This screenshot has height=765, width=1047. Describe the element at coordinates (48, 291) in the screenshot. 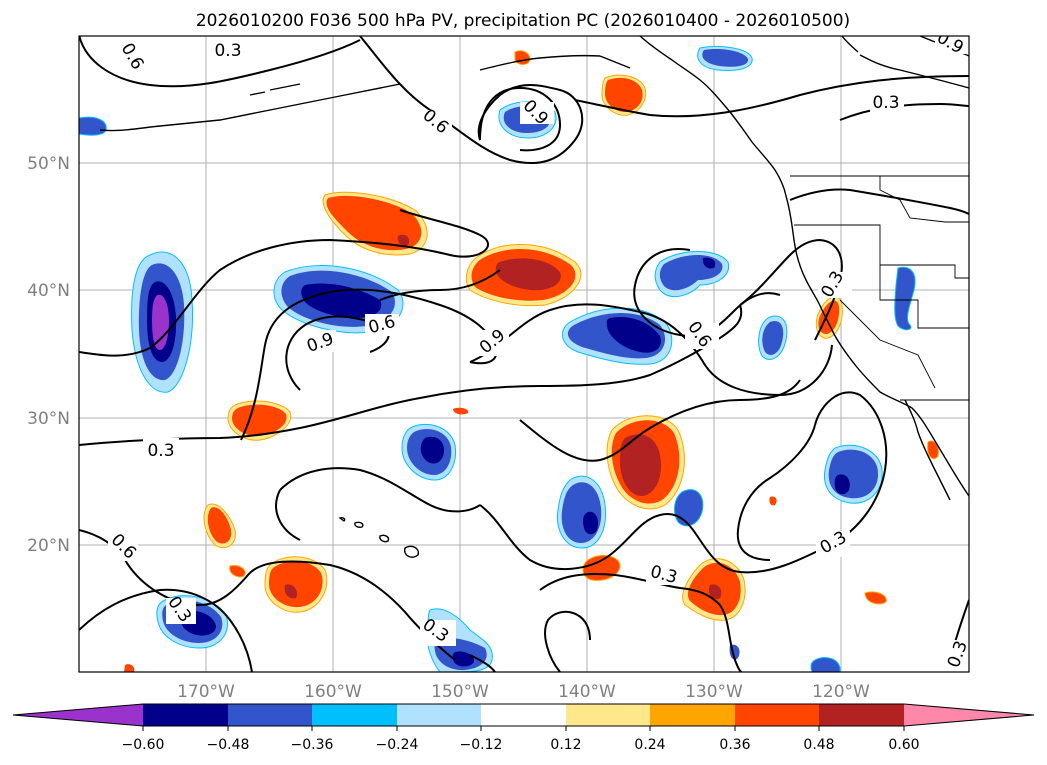

I see `lat-label-40n: 40°N` at that location.